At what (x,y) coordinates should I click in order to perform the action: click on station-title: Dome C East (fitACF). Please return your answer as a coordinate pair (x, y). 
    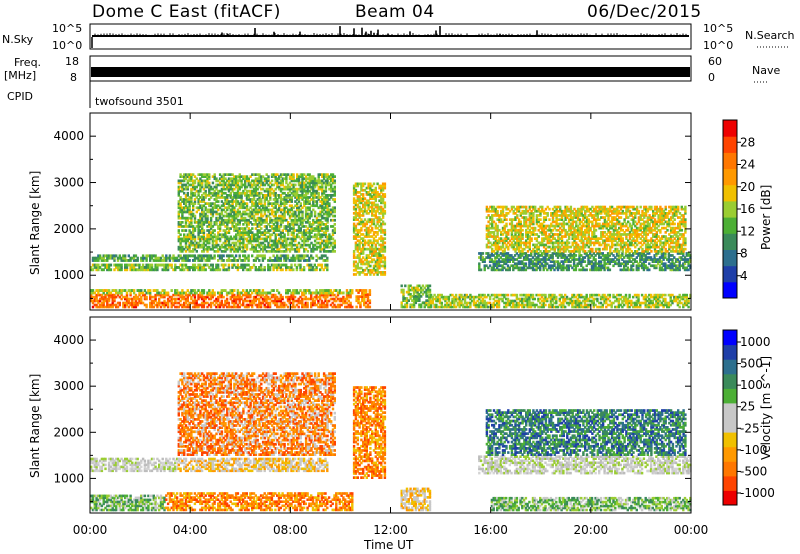
    Looking at the image, I should click on (186, 12).